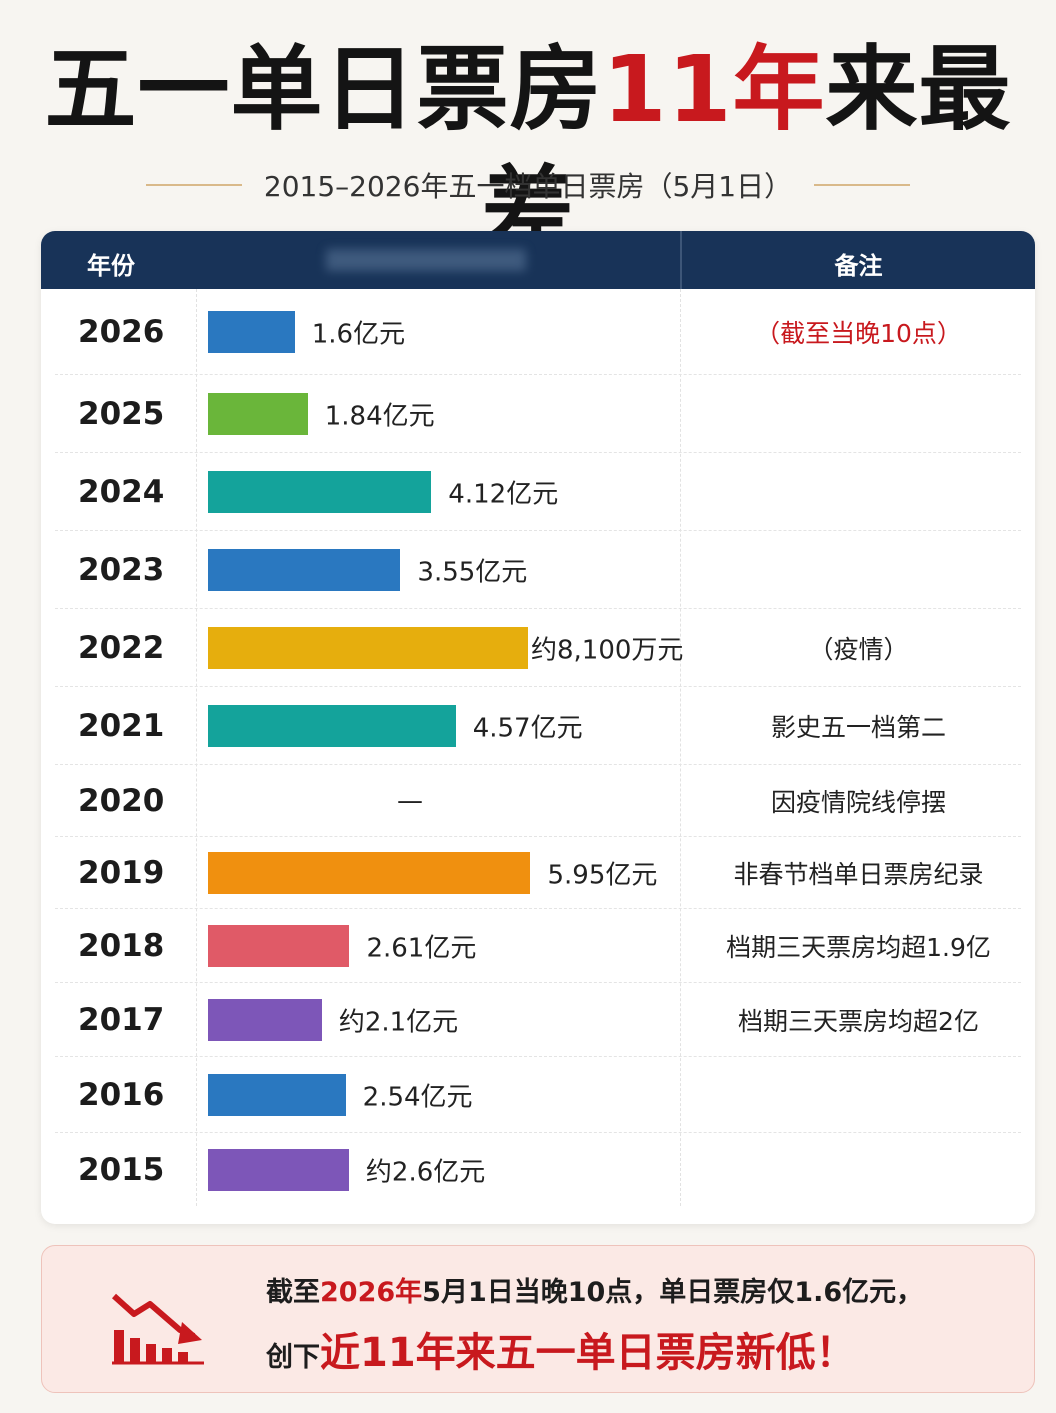  What do you see at coordinates (121, 1020) in the screenshot?
I see `year-label: 2017` at bounding box center [121, 1020].